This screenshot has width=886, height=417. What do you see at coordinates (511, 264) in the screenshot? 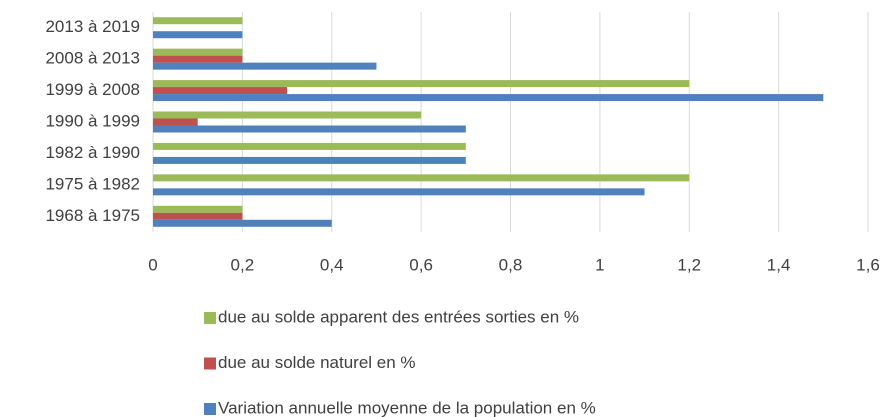
I see `x-tick-label: 0,8` at bounding box center [511, 264].